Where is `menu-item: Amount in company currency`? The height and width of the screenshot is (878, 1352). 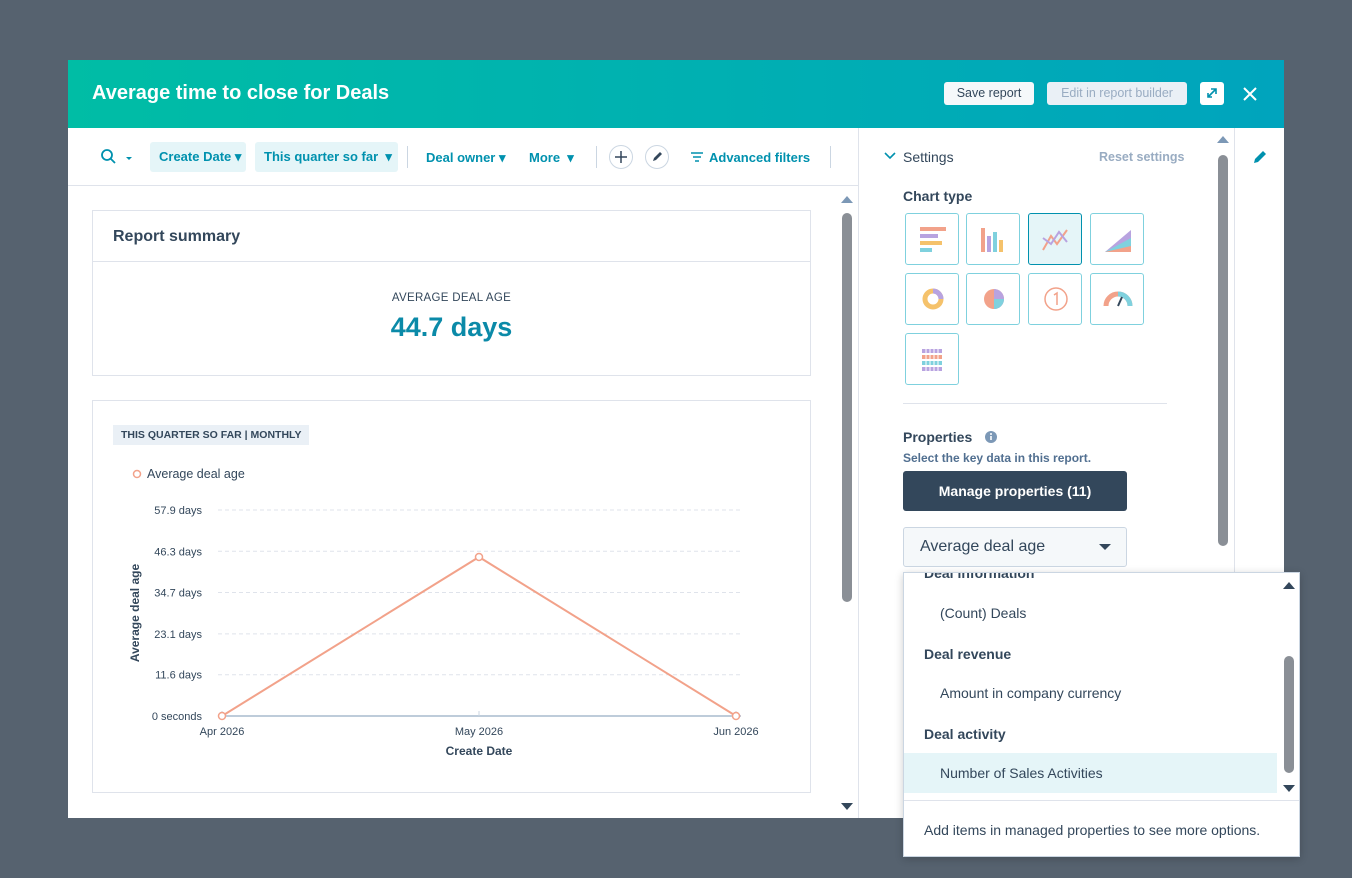 menu-item: Amount in company currency is located at coordinates (1031, 693).